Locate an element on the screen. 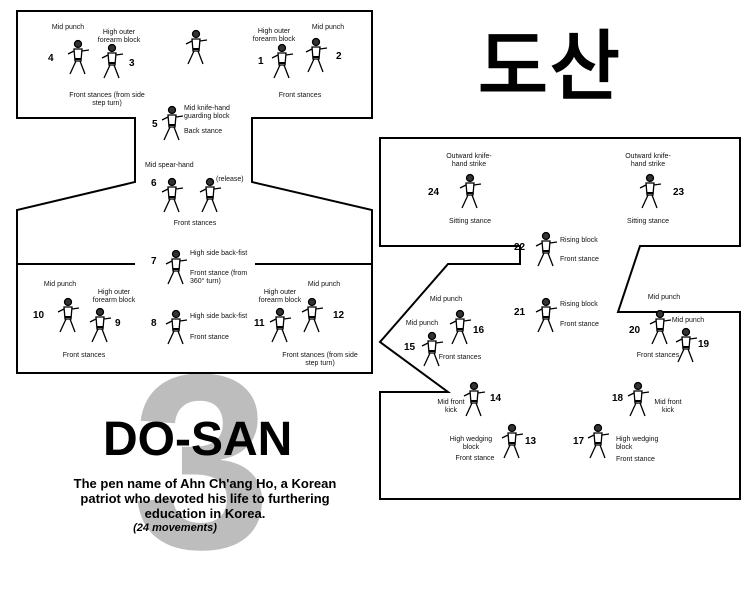 This screenshot has width=756, height=601. movement-number-24: 24 is located at coordinates (434, 192).